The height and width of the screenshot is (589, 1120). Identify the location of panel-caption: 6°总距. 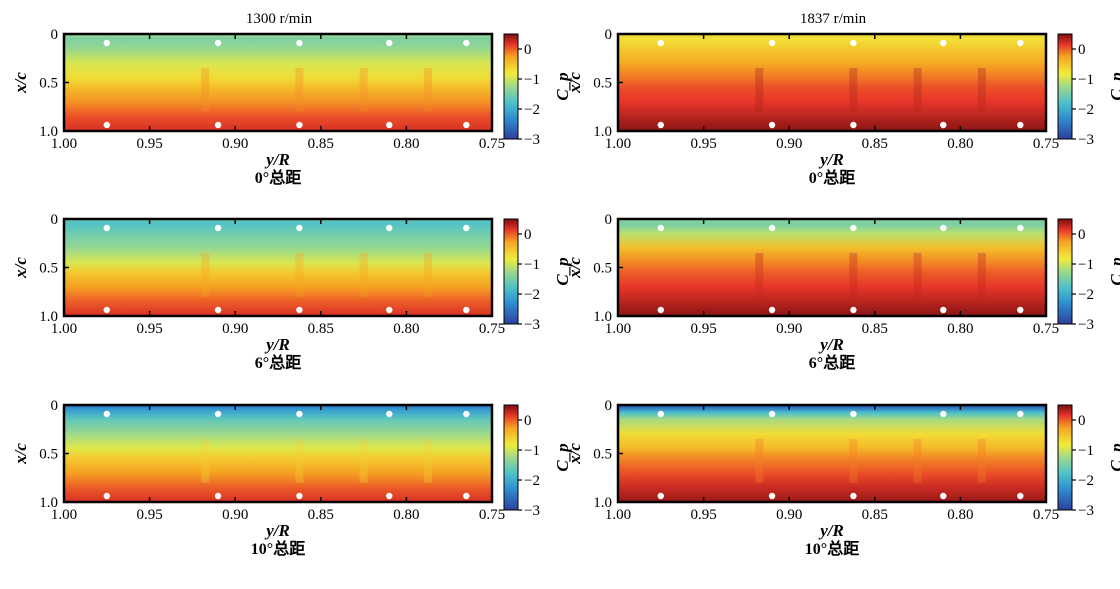
(278, 362).